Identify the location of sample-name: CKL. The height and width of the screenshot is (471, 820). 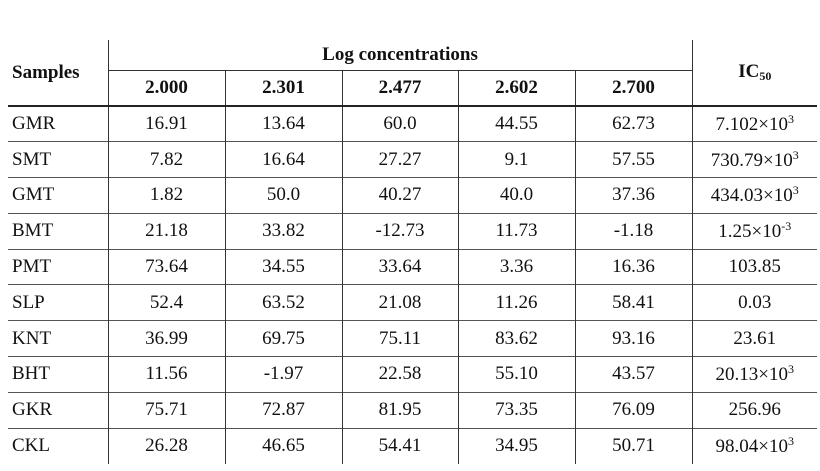
(58, 445).